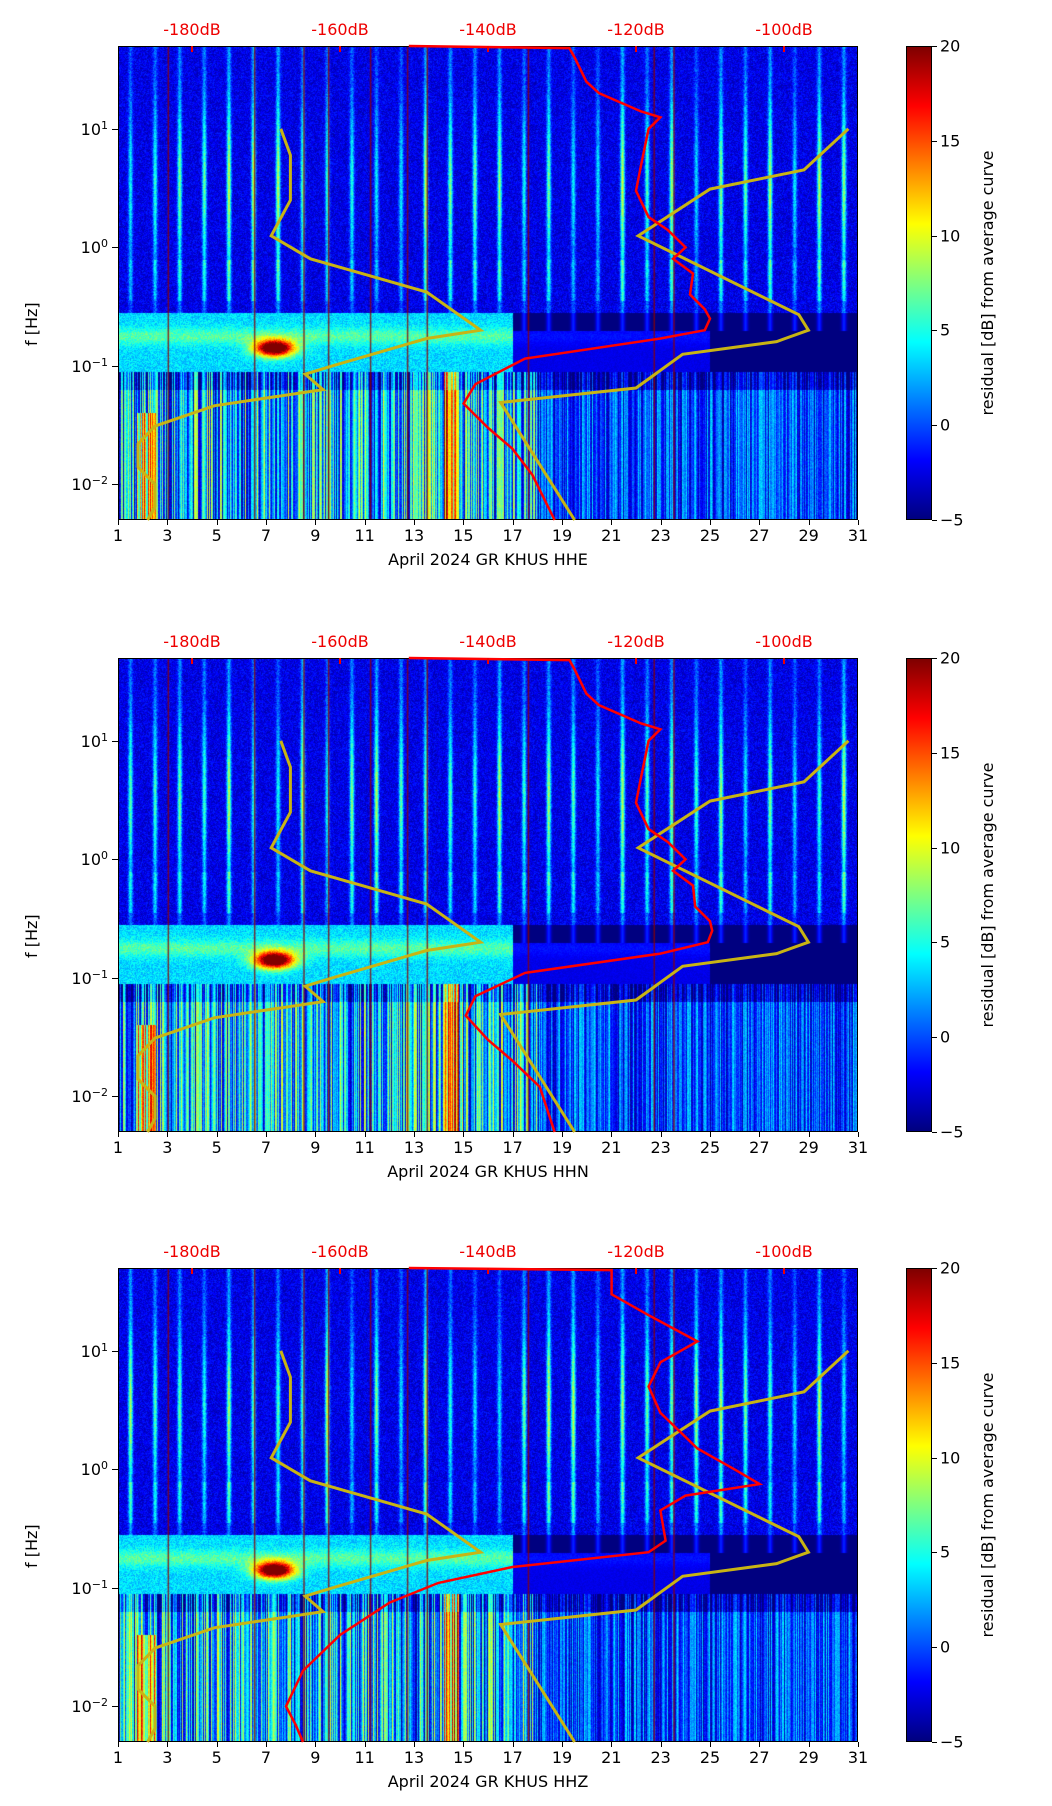 The height and width of the screenshot is (1806, 1052). Describe the element at coordinates (310, 324) in the screenshot. I see `low-noise-model-line` at that location.